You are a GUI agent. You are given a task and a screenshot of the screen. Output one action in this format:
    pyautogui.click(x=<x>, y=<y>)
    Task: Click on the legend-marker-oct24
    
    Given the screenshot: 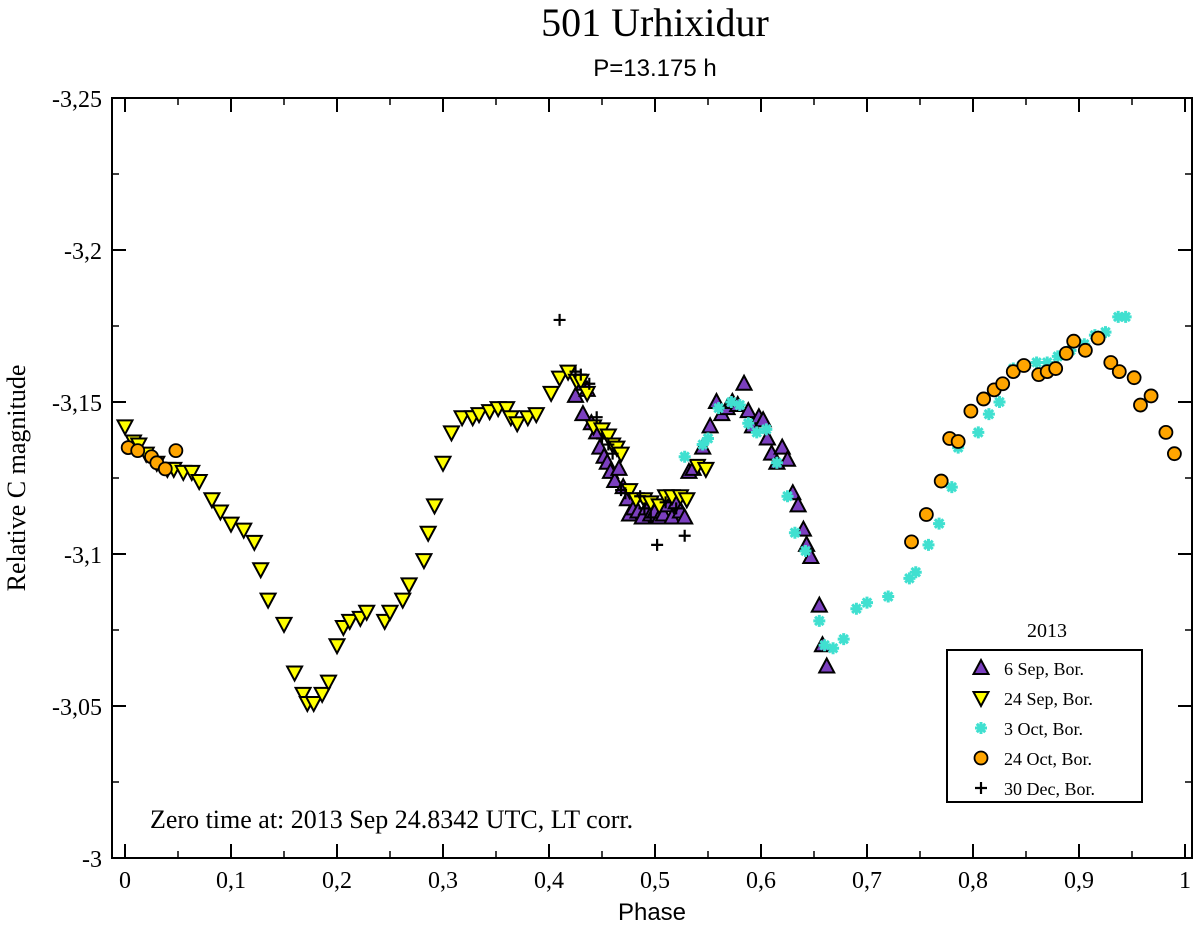 What is the action you would take?
    pyautogui.click(x=981, y=758)
    